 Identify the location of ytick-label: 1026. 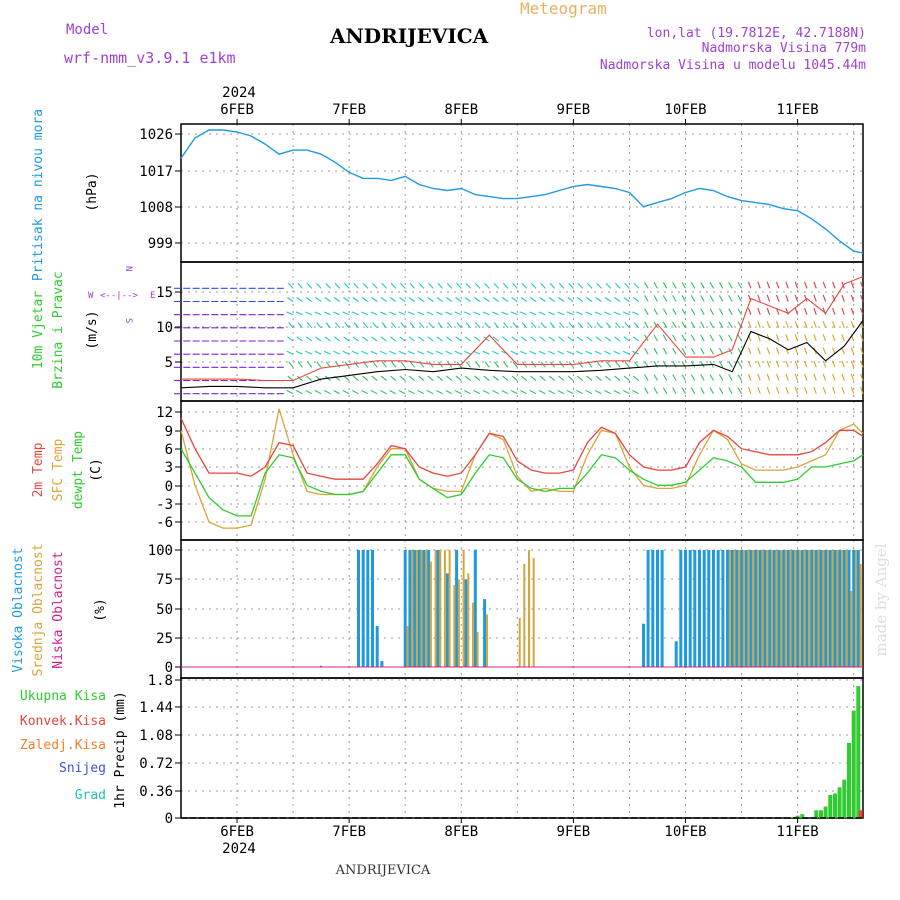
(156, 135).